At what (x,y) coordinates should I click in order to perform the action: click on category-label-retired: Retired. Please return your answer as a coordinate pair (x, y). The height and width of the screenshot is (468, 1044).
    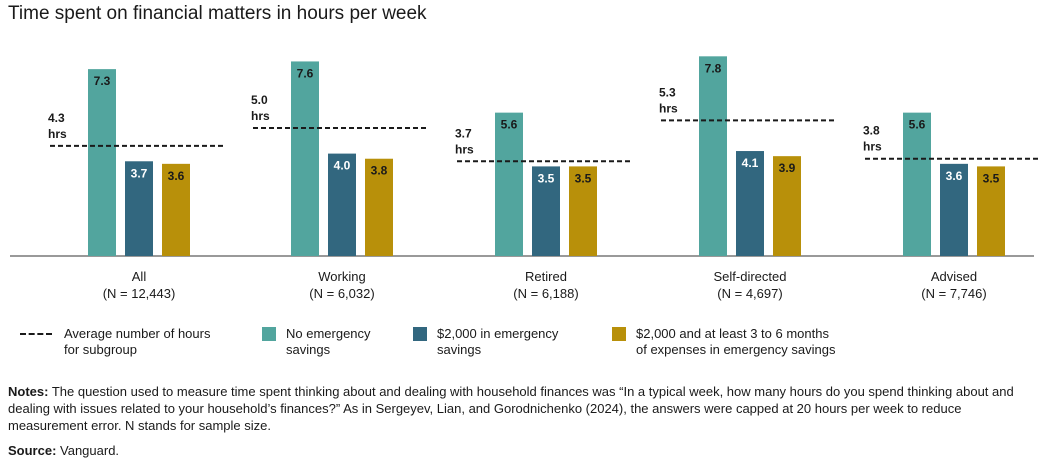
    Looking at the image, I should click on (546, 276).